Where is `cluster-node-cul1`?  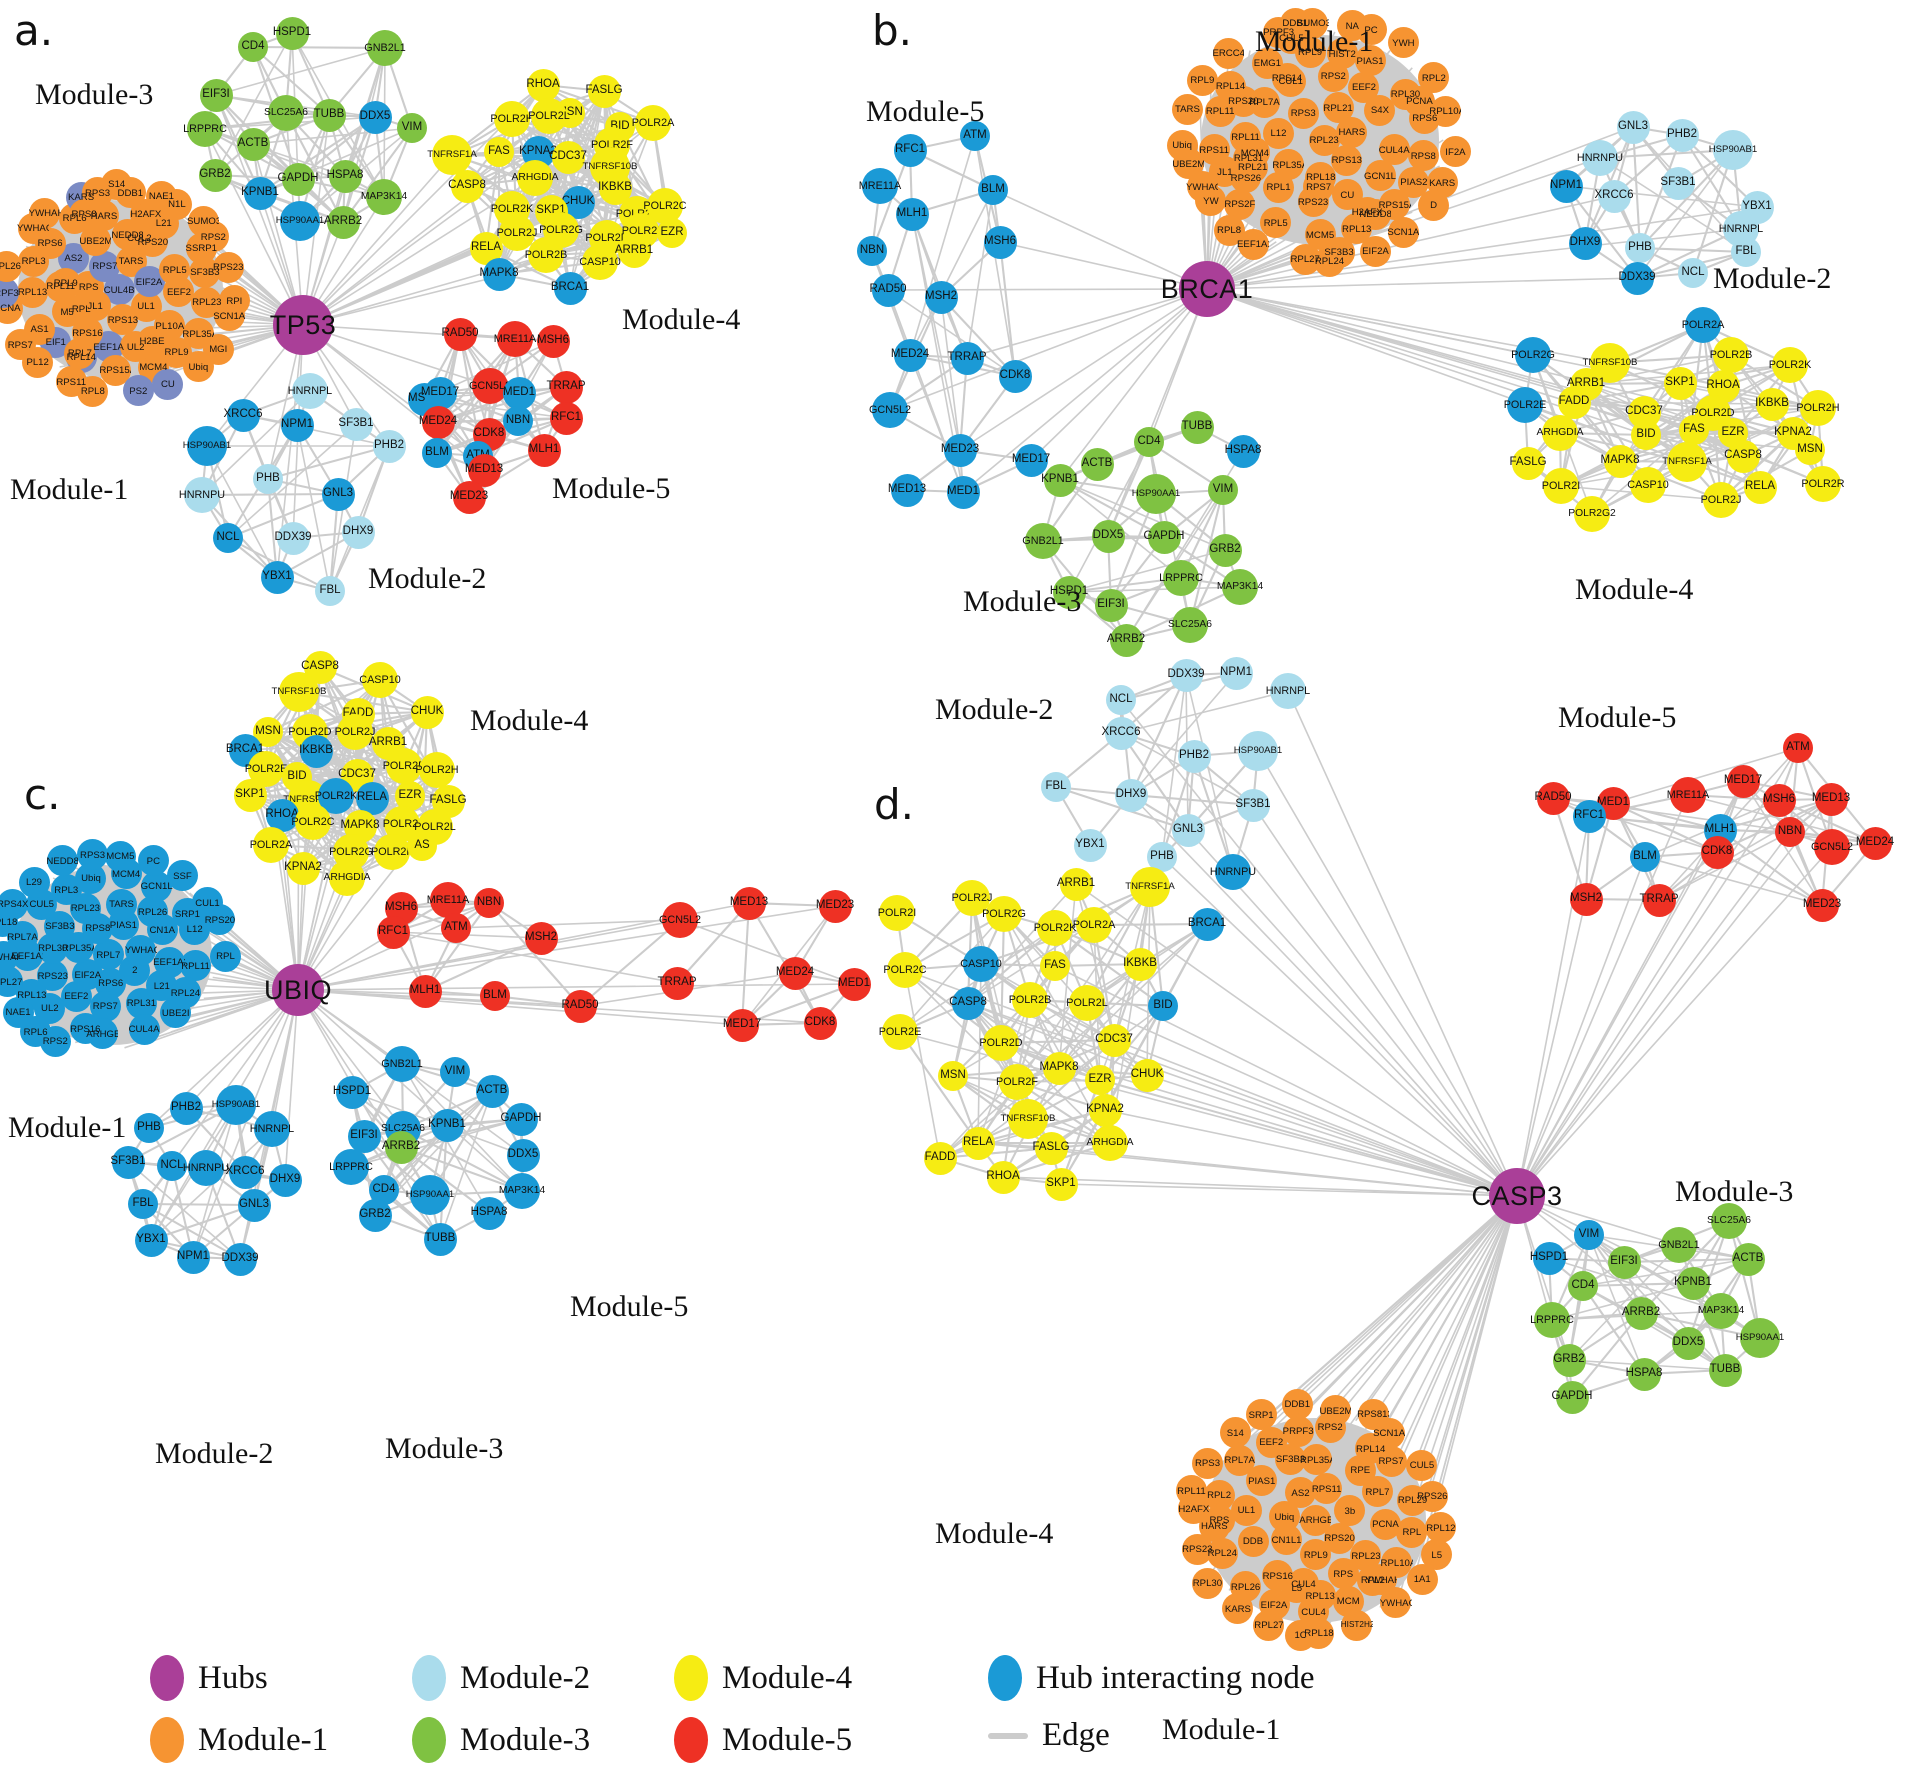 cluster-node-cul1 is located at coordinates (1291, 81).